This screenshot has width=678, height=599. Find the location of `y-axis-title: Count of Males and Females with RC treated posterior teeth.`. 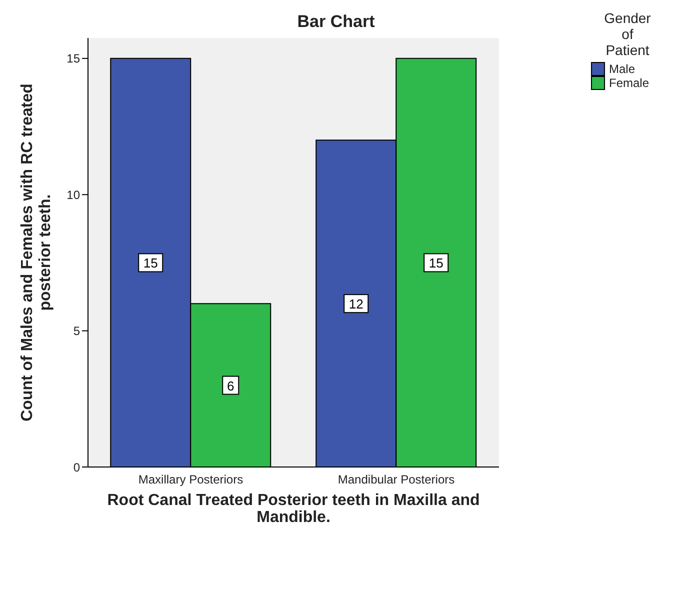

y-axis-title: Count of Males and Females with RC treated posterior teeth. is located at coordinates (36, 253).